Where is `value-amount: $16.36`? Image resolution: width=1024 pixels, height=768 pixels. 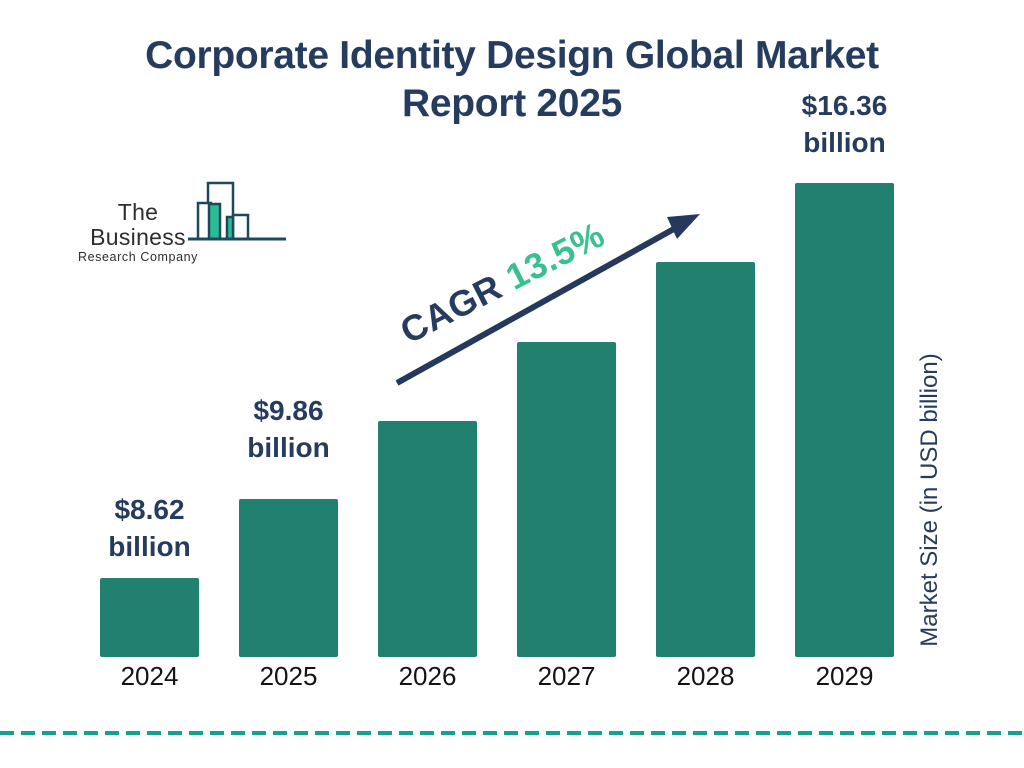
value-amount: $16.36 is located at coordinates (844, 105).